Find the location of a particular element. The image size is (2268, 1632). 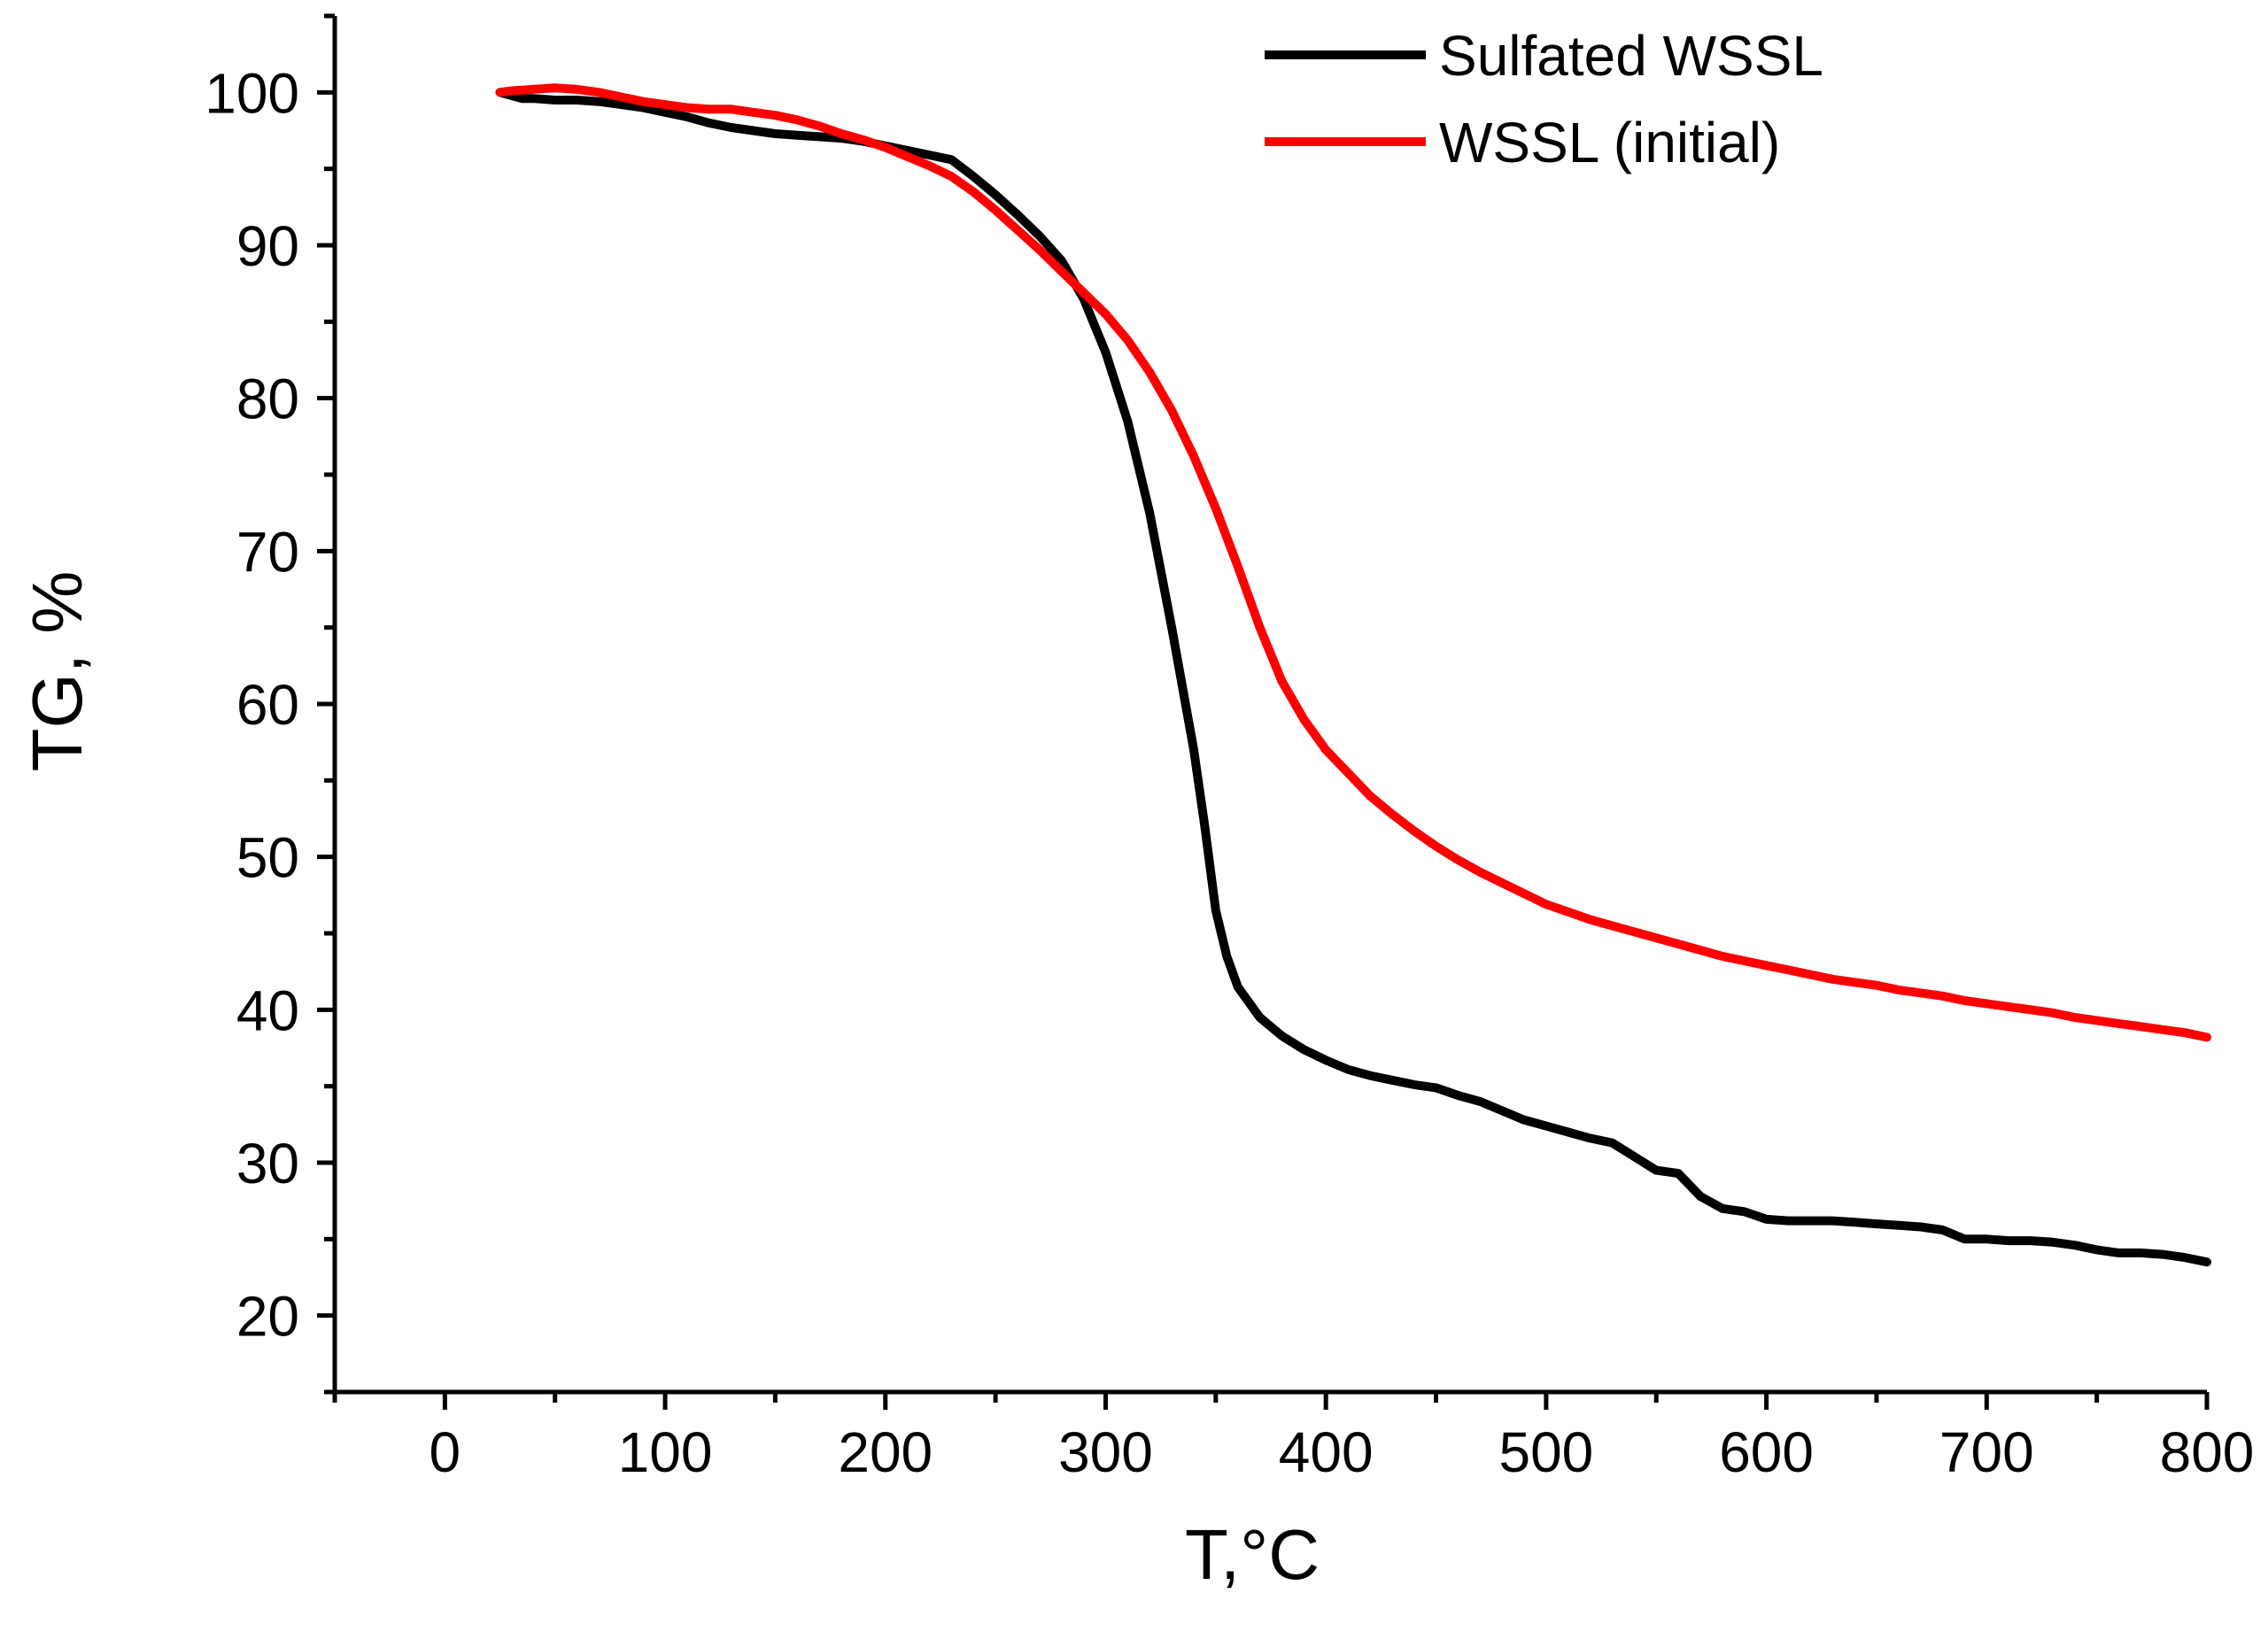

x-tick-label: 400 is located at coordinates (1326, 1452).